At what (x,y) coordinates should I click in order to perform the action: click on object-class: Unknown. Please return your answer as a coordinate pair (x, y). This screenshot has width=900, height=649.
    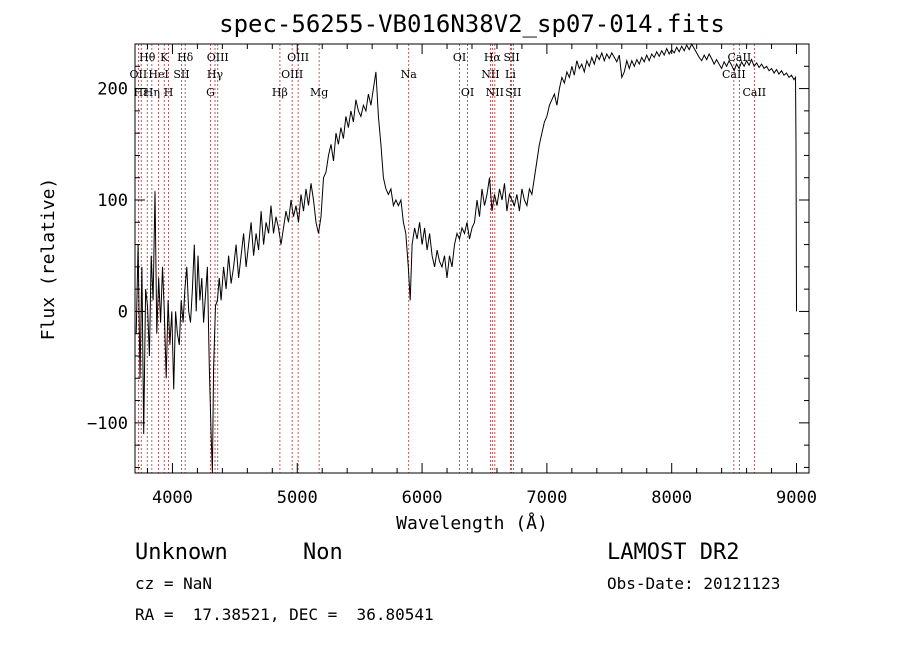
    Looking at the image, I should click on (181, 552).